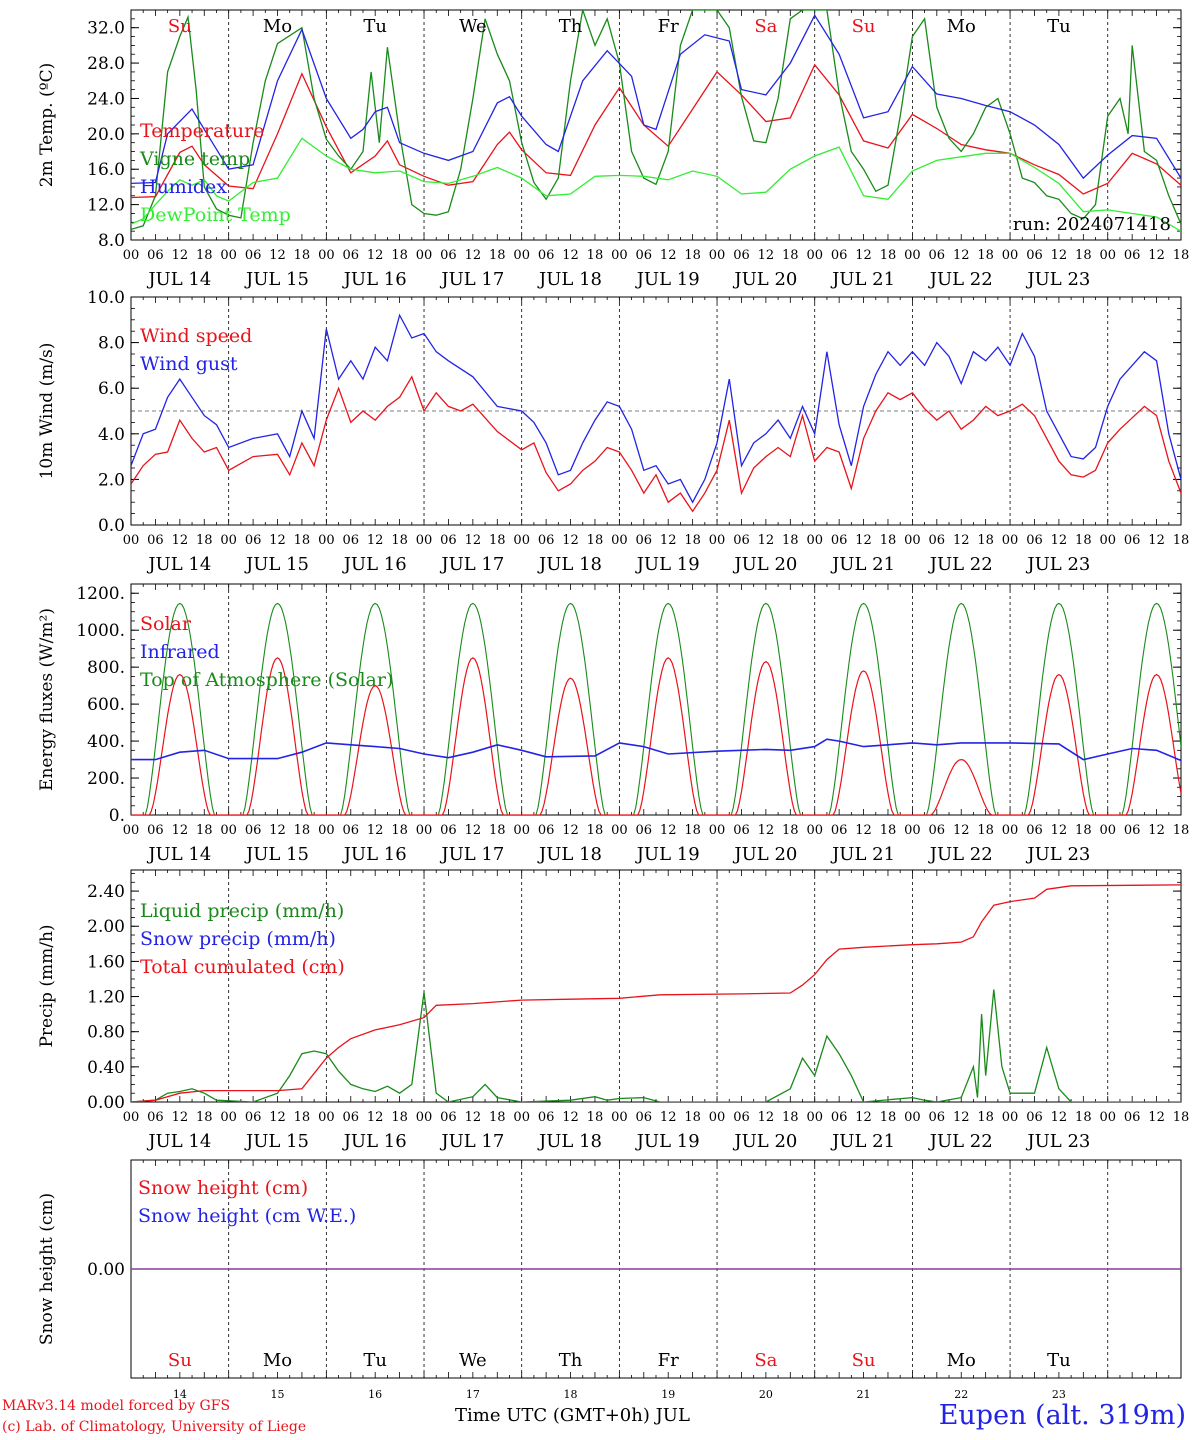 The width and height of the screenshot is (1194, 1440). Describe the element at coordinates (656, 708) in the screenshot. I see `series-toa-solar` at that location.